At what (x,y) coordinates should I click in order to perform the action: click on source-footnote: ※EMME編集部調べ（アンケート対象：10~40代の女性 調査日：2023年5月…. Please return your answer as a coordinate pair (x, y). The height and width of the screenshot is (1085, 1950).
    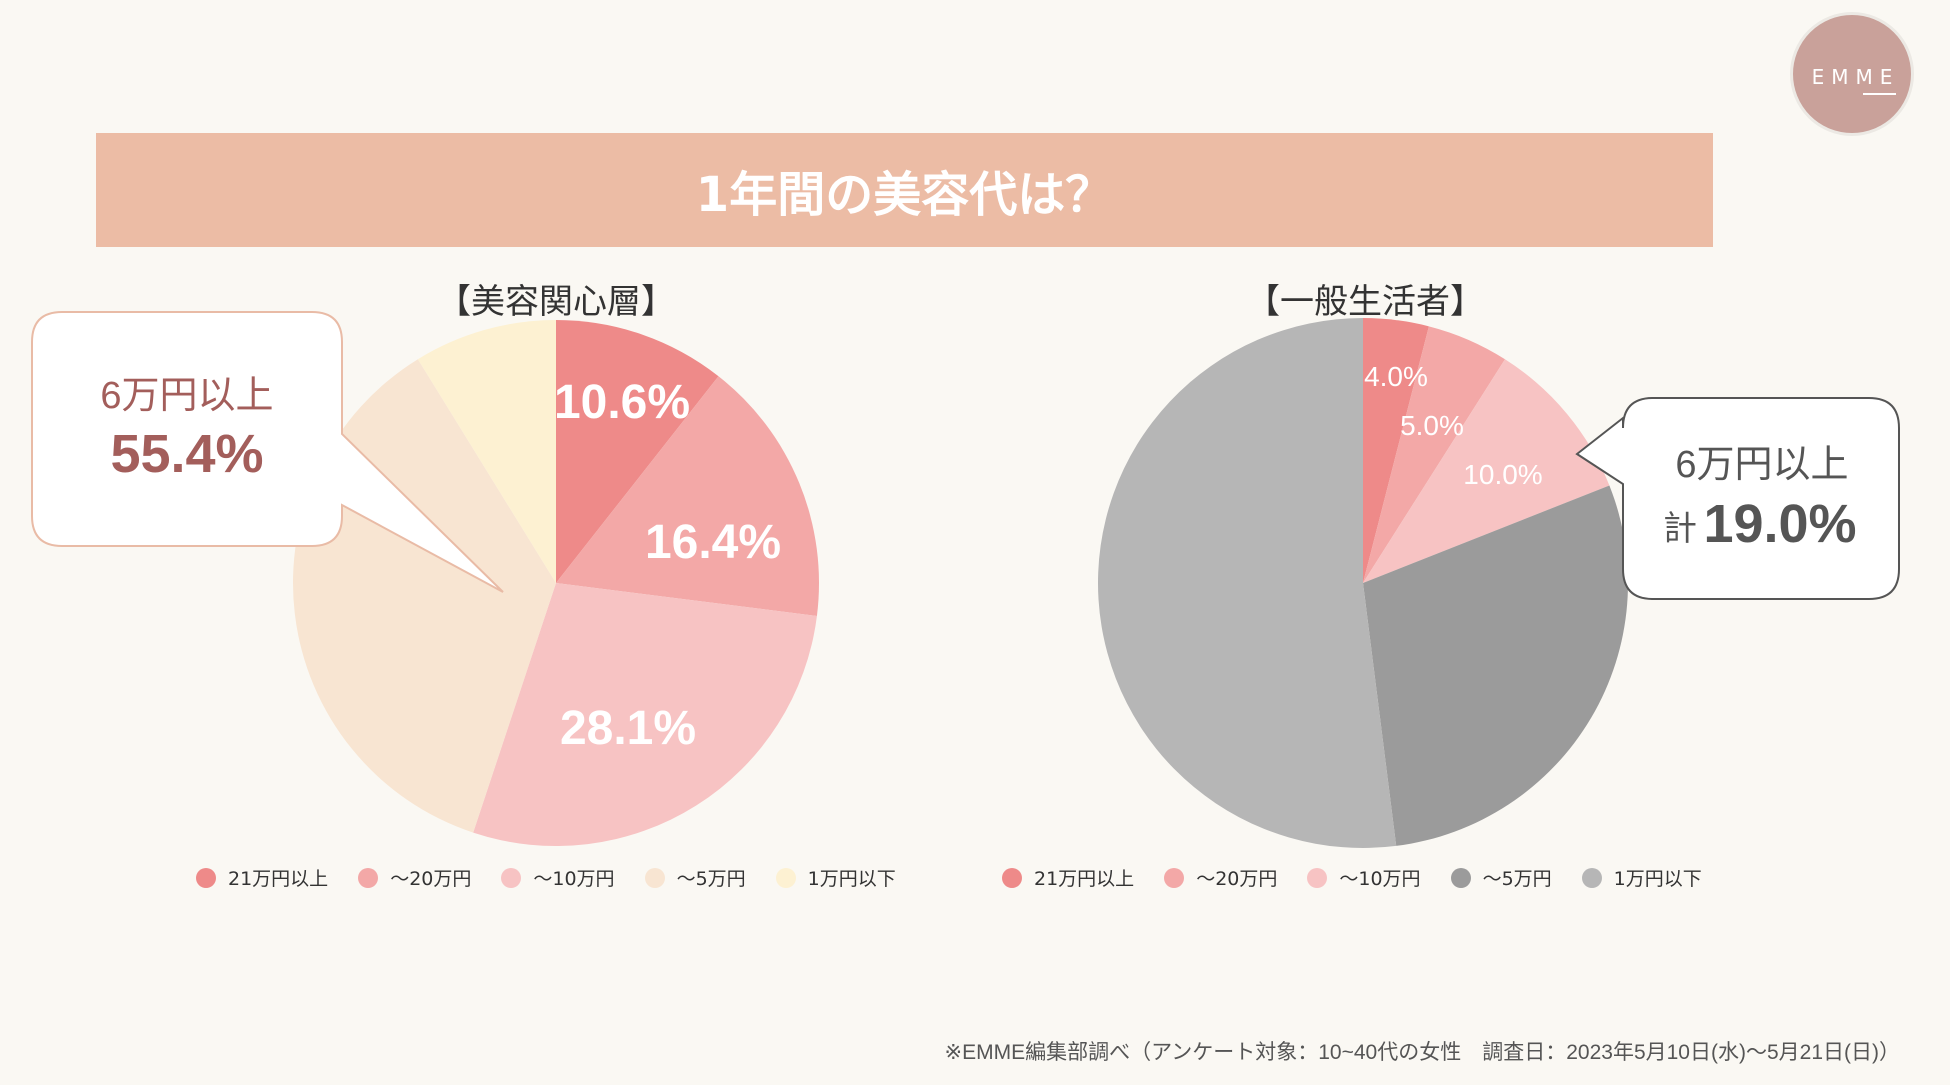
    Looking at the image, I should click on (1422, 1052).